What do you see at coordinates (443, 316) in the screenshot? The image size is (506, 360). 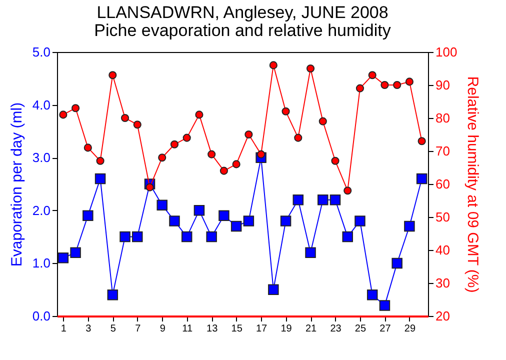 I see `y2-tick-label: 20` at bounding box center [443, 316].